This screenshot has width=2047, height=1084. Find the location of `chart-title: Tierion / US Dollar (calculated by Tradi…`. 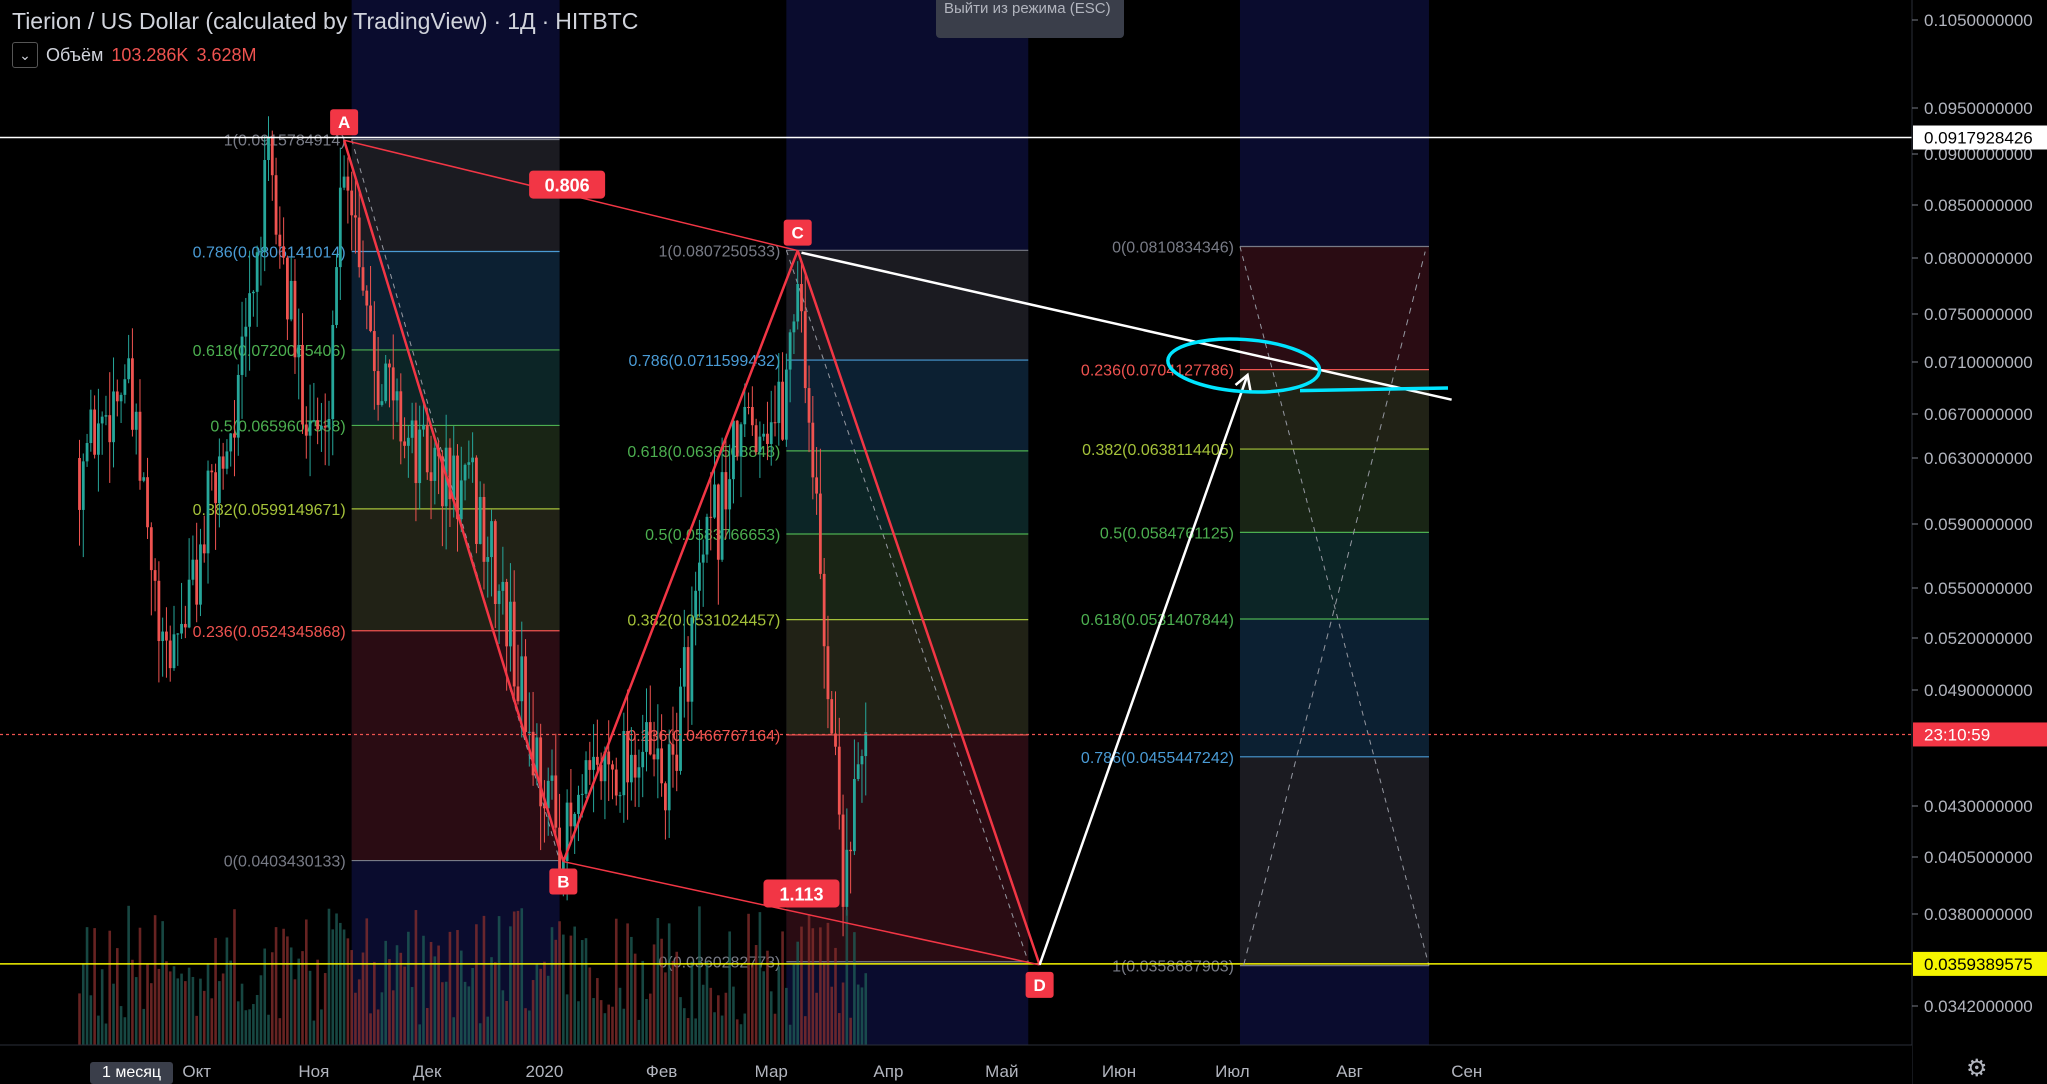

chart-title: Tierion / US Dollar (calculated by Tradi… is located at coordinates (325, 21).